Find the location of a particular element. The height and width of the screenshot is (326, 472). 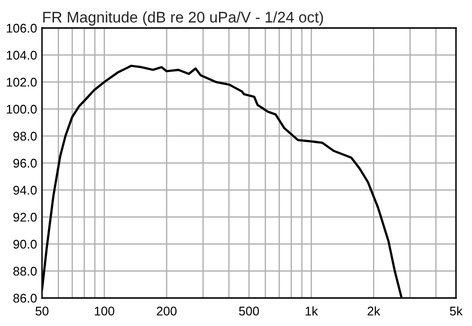

x-tick-label: 50 is located at coordinates (42, 311).